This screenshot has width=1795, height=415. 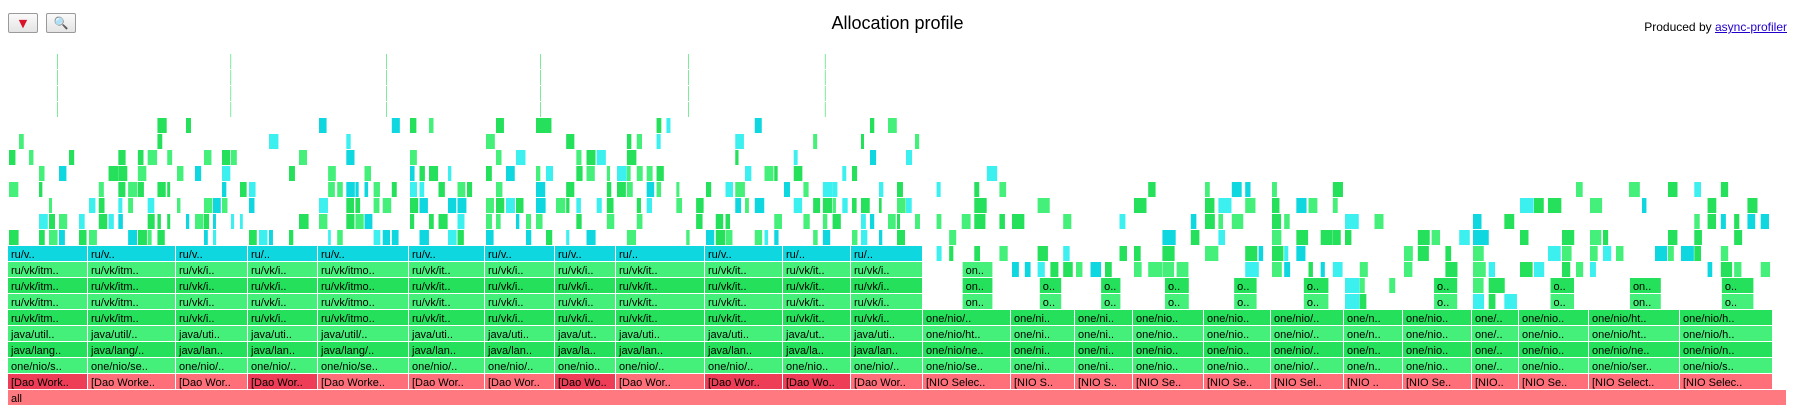 What do you see at coordinates (131, 333) in the screenshot?
I see `frame-method: java/util/..` at bounding box center [131, 333].